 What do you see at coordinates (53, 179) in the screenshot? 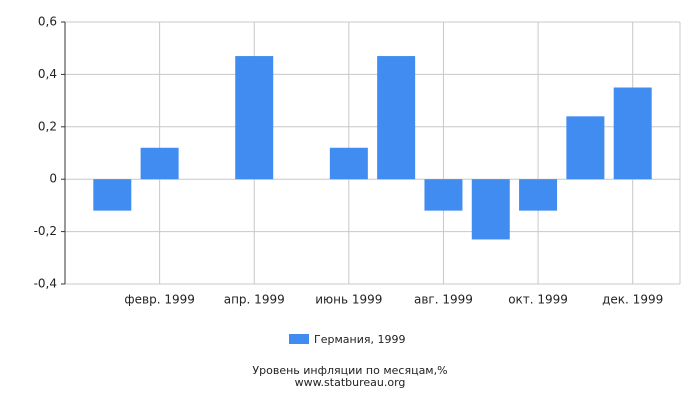
I see `y-tick-label: 0` at bounding box center [53, 179].